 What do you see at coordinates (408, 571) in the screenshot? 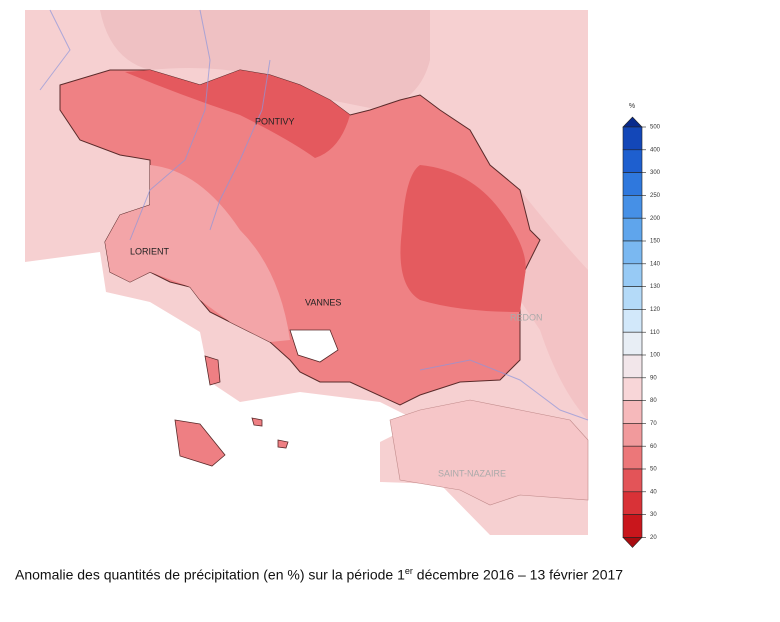
I see `caption-superscript: er` at bounding box center [408, 571].